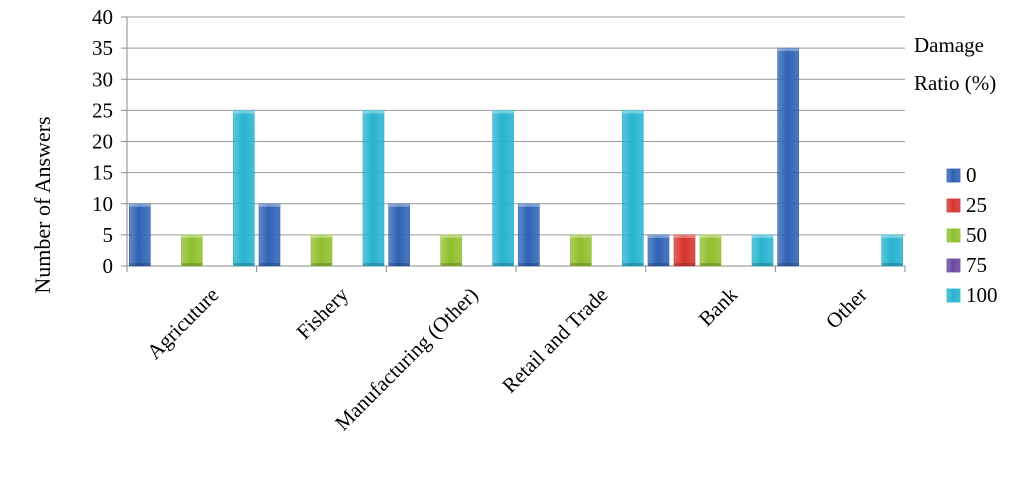  I want to click on legend-label: 0, so click(971, 175).